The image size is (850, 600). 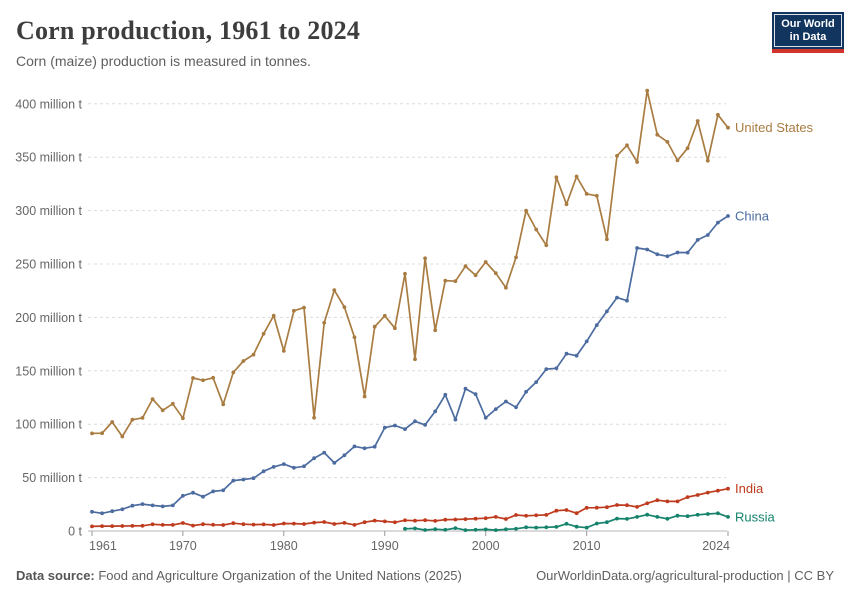 What do you see at coordinates (188, 30) in the screenshot?
I see `page-title: Corn production, 1961 to 2024` at bounding box center [188, 30].